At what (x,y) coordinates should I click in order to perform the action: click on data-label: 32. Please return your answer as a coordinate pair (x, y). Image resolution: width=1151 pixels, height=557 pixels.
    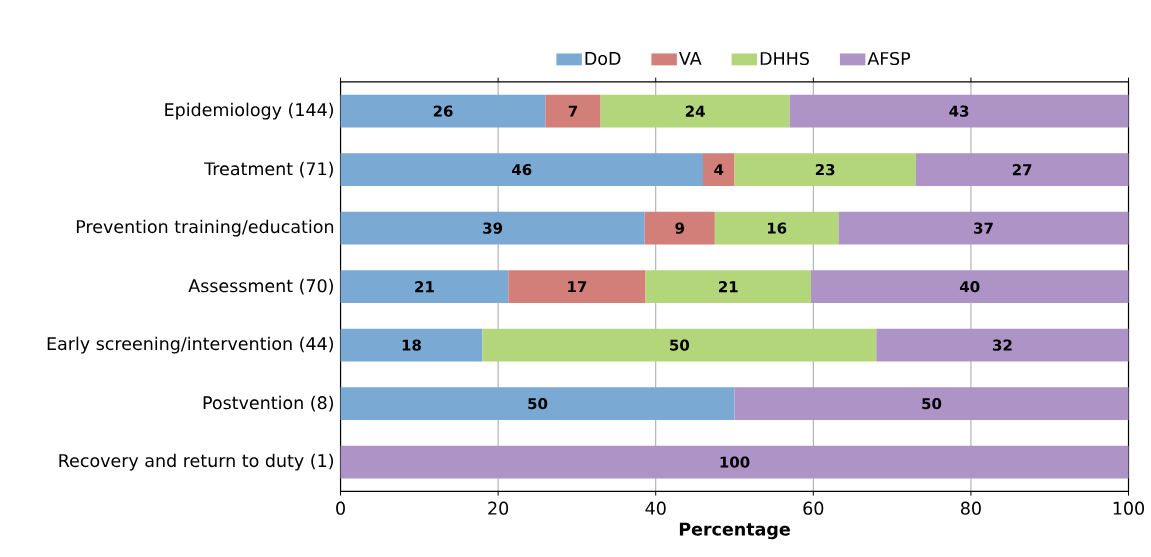
    Looking at the image, I should click on (1002, 345).